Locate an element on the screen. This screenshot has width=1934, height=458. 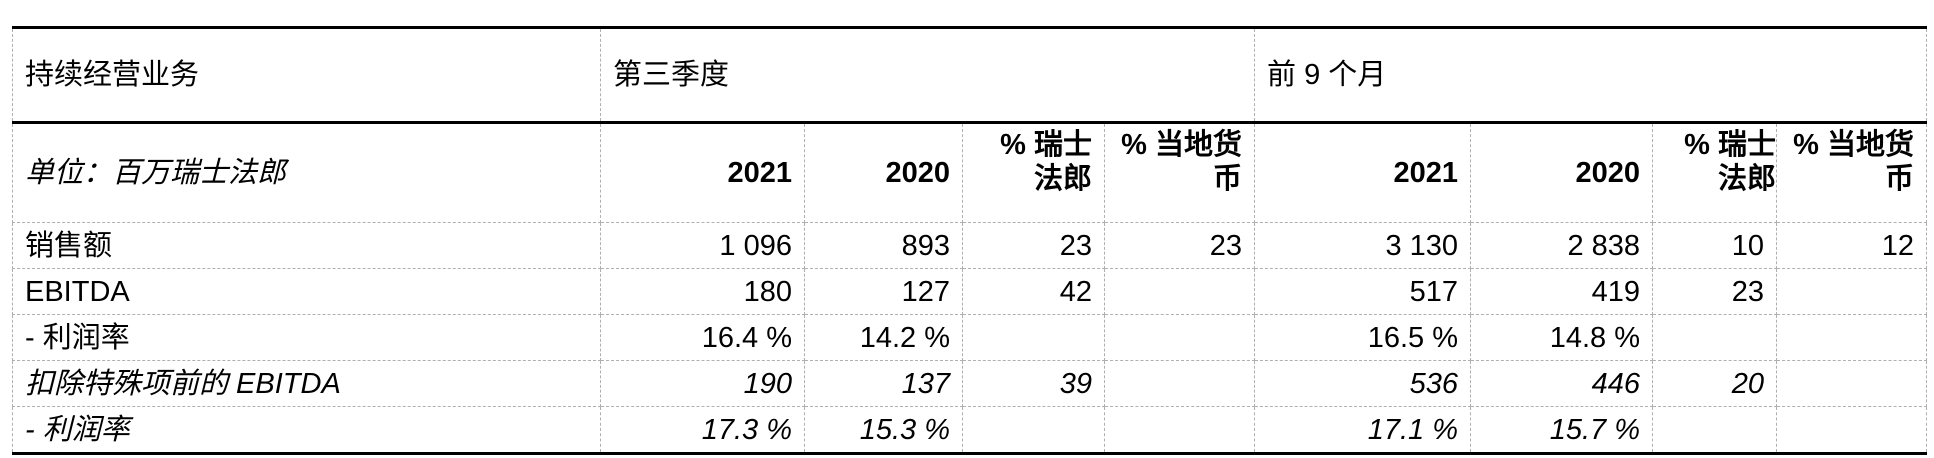
row-label: EBITDA is located at coordinates (306, 291).